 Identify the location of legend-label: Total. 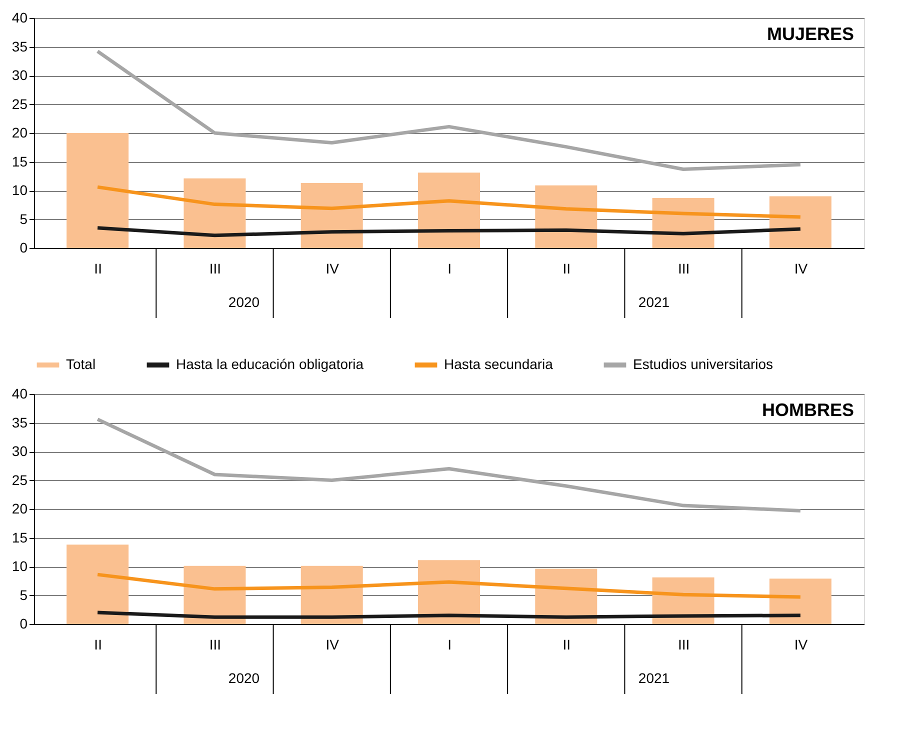
(81, 364).